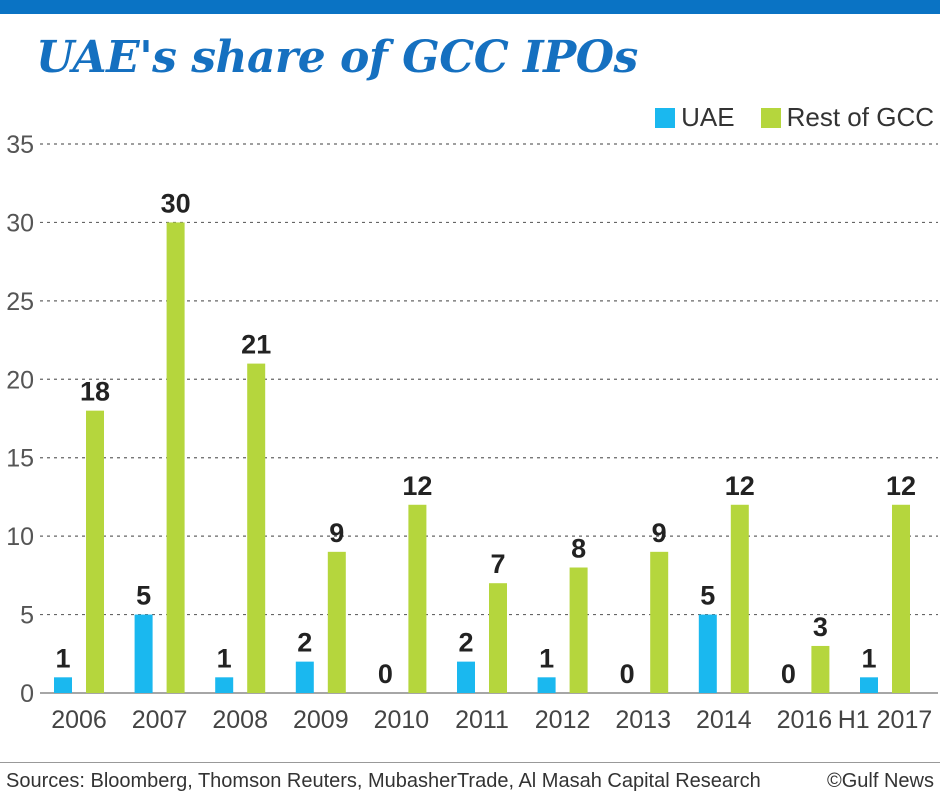 The image size is (940, 800). Describe the element at coordinates (385, 674) in the screenshot. I see `data-label-uae-2010: 0` at that location.